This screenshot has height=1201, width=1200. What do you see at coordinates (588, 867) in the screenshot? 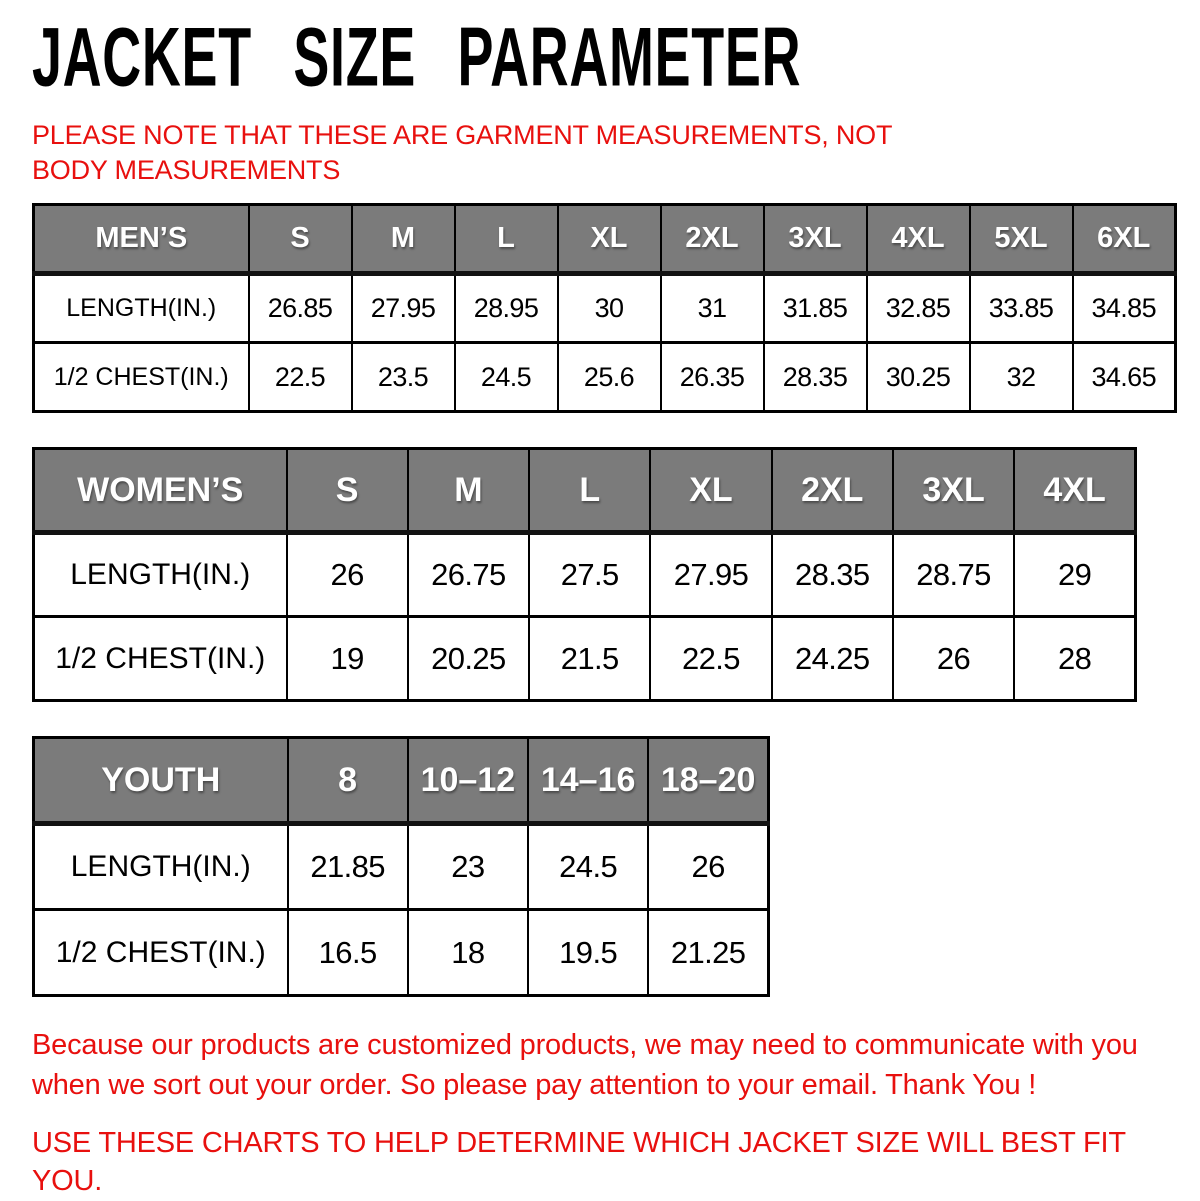
I see `youth-value-cell: 24.5` at bounding box center [588, 867].